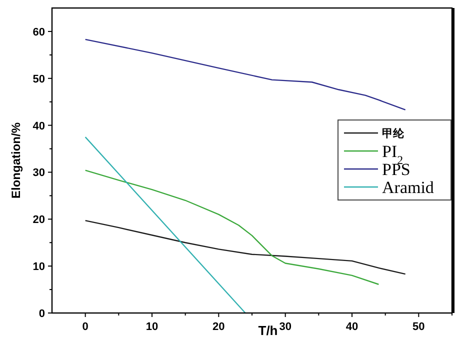 This screenshot has height=340, width=461. What do you see at coordinates (268, 330) in the screenshot?
I see `x-axis-title: T/h` at bounding box center [268, 330].